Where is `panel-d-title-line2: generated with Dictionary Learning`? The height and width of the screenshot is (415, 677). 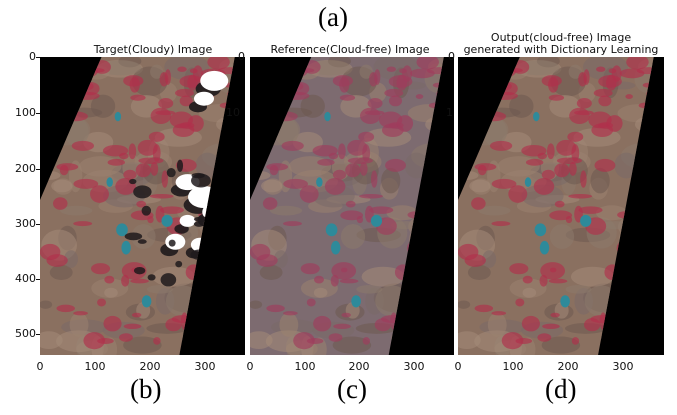
panel-d-title-line2: generated with Dictionary Learning is located at coordinates (561, 49).